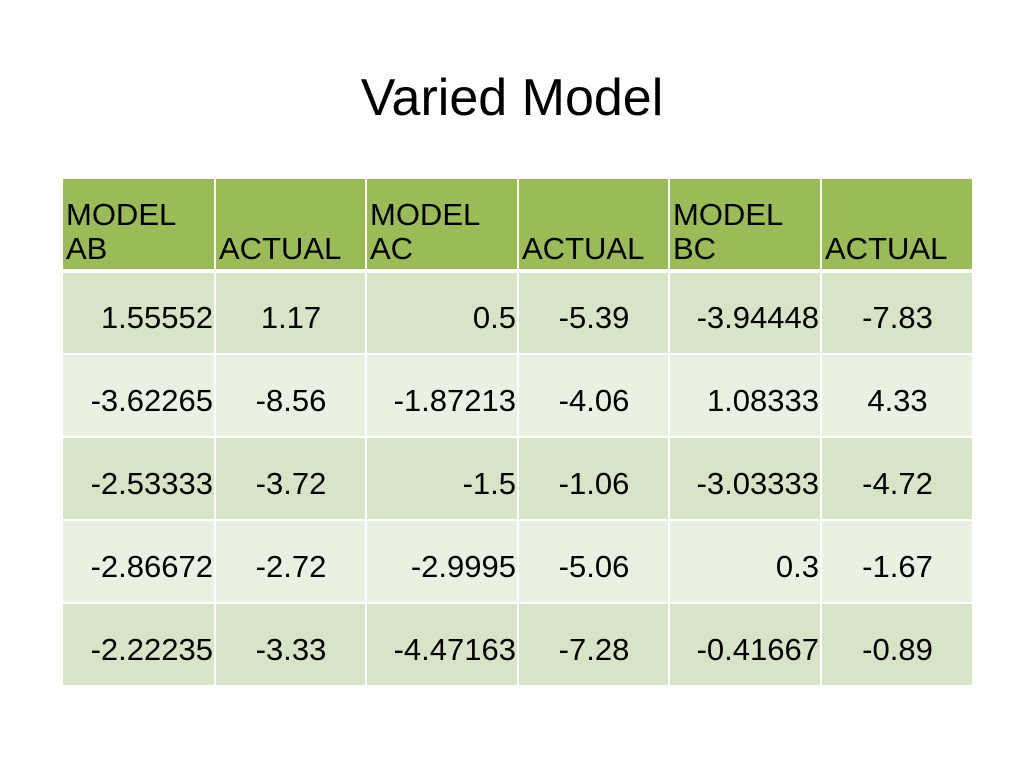 The width and height of the screenshot is (1024, 768). Describe the element at coordinates (594, 645) in the screenshot. I see `cell-actual-ac: -7.28` at that location.